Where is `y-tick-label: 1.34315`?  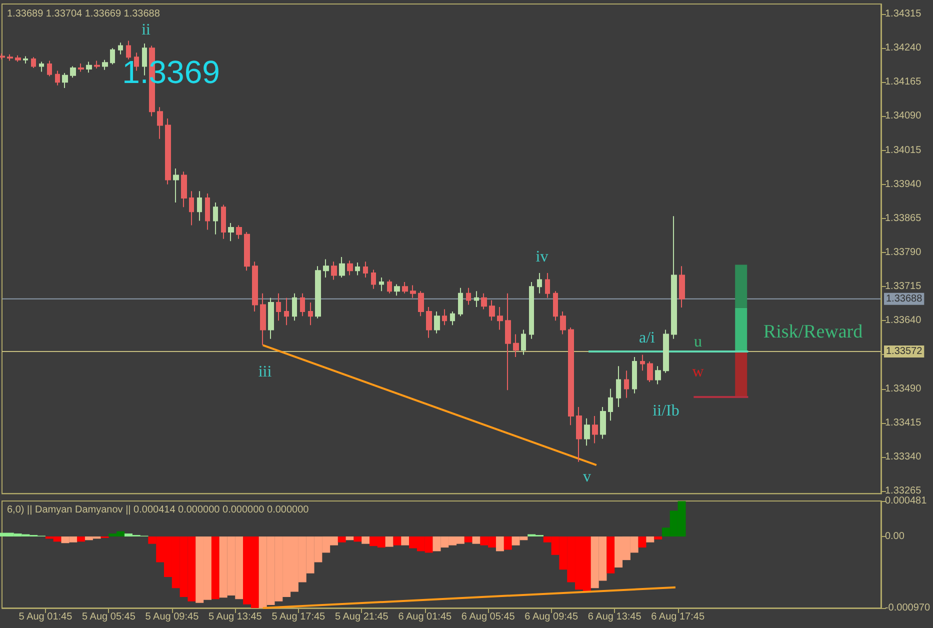
y-tick-label: 1.34315 is located at coordinates (903, 14).